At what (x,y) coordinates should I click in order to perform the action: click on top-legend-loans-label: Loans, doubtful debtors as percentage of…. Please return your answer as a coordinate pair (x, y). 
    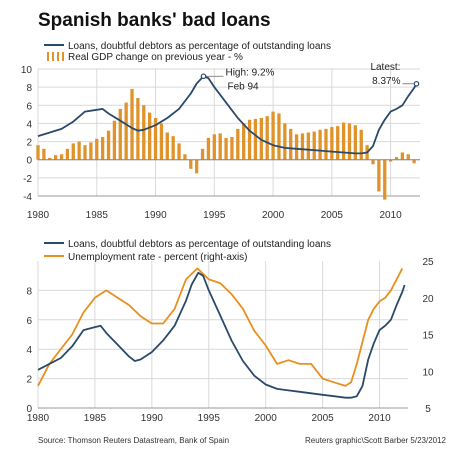
    Looking at the image, I should click on (199, 46).